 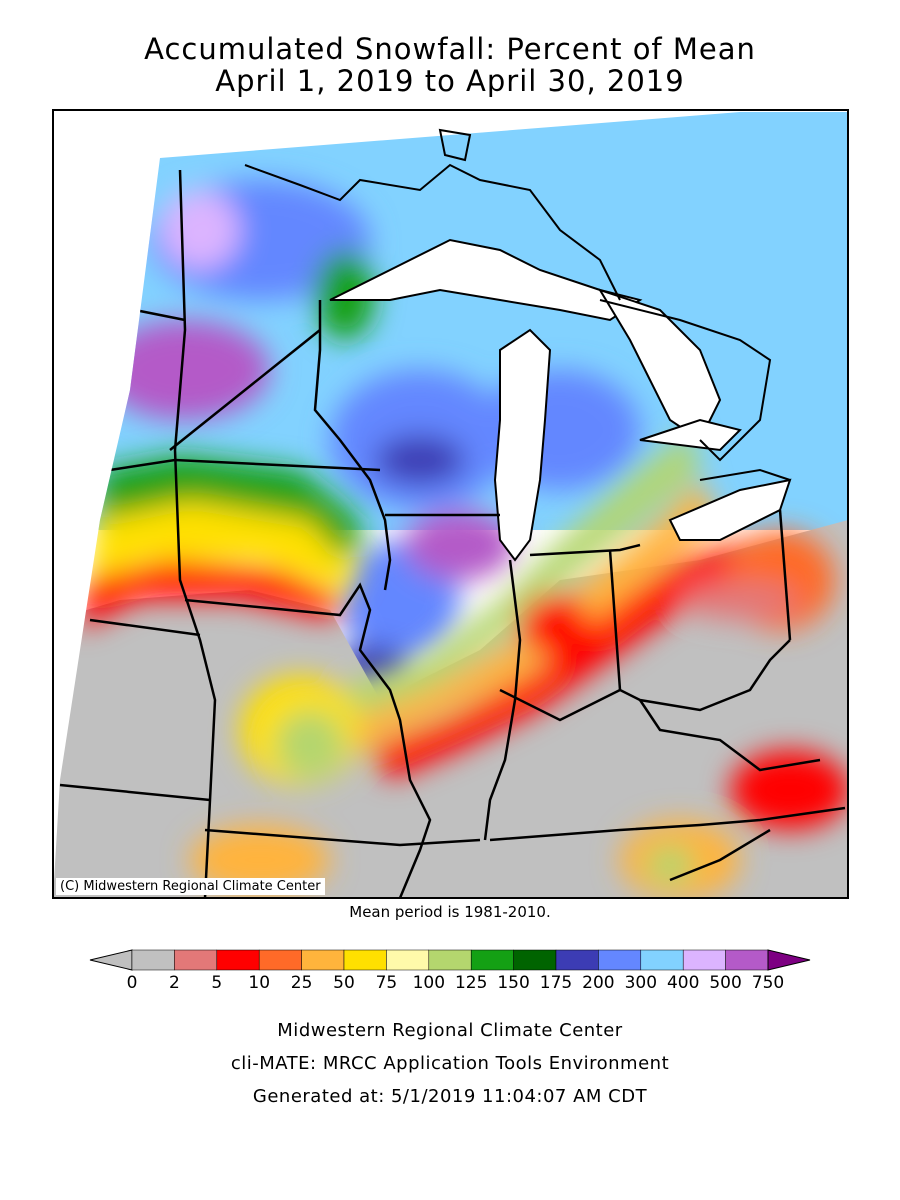 I want to click on great-lakes, so click(x=560, y=400).